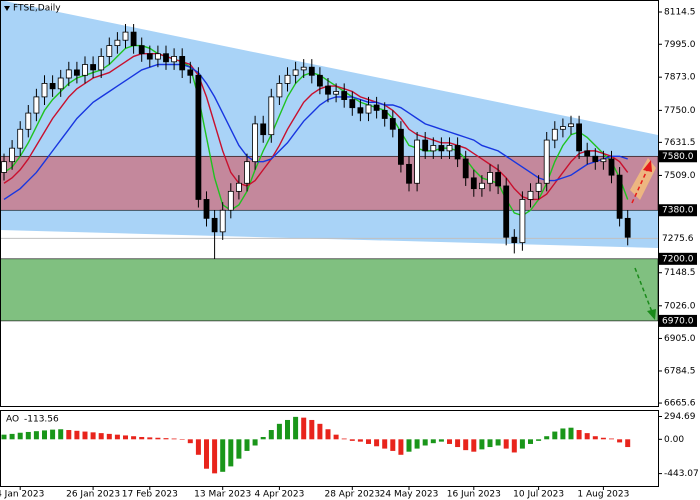  What do you see at coordinates (680, 45) in the screenshot?
I see `y-tick-label: 7995.0` at bounding box center [680, 45].